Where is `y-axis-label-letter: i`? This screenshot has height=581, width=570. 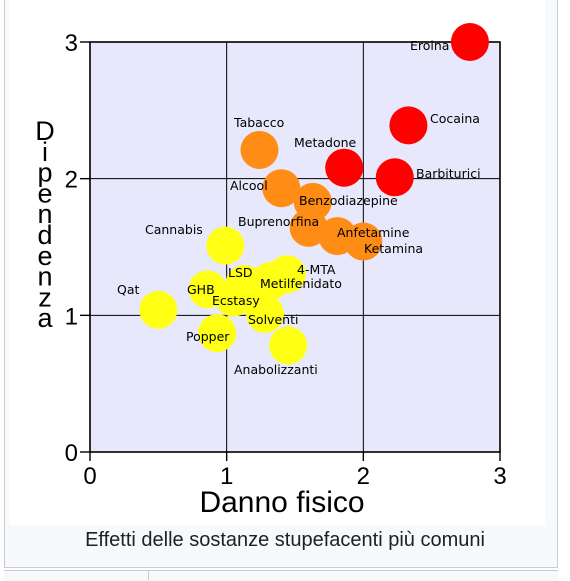 y-axis-label-letter: i is located at coordinates (45, 152).